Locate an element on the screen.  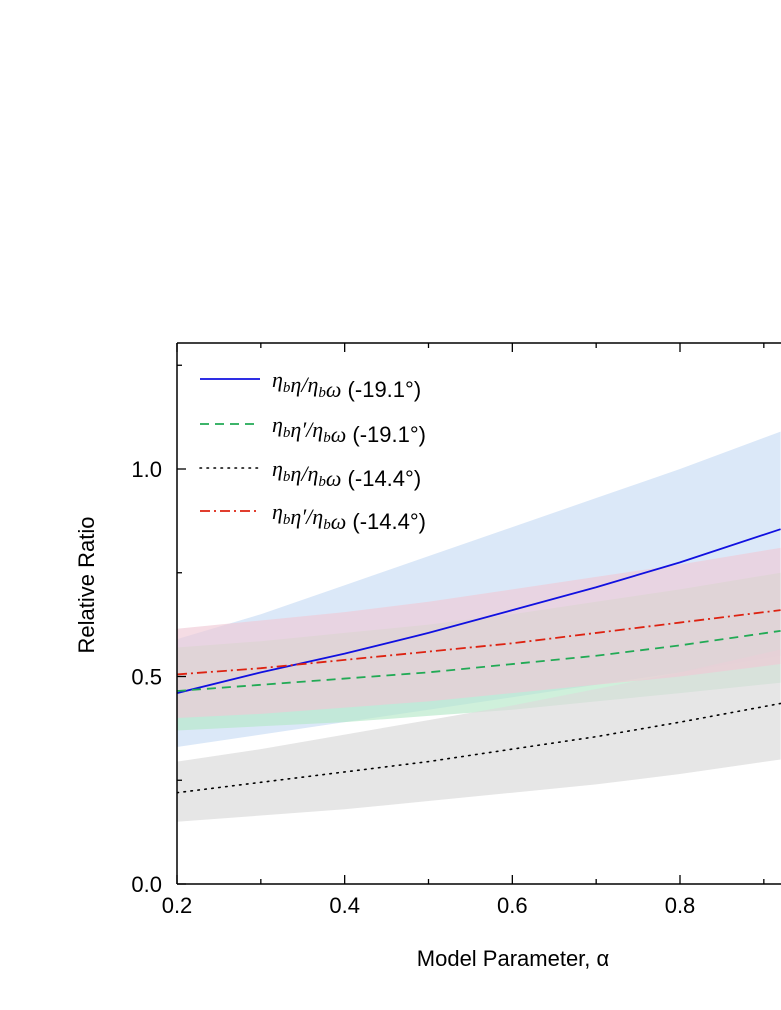
legend-label-1: ηbη/ηbω (-19.1°) is located at coordinates (346, 384).